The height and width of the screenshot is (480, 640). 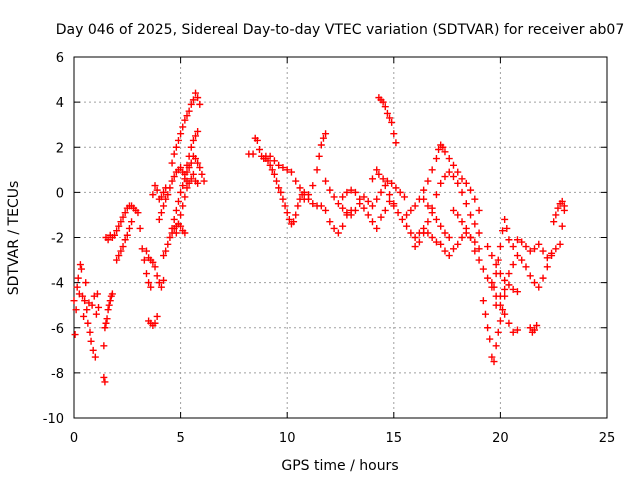 What do you see at coordinates (60, 193) in the screenshot?
I see `y-tick-label: 0` at bounding box center [60, 193].